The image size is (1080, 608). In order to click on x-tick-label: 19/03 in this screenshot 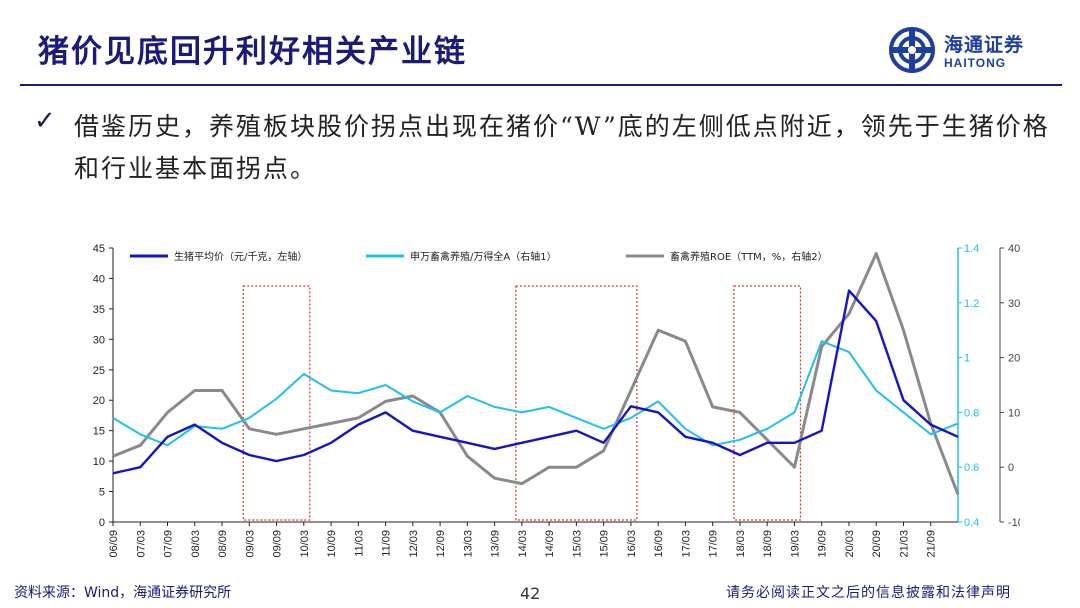, I will do `click(795, 544)`.